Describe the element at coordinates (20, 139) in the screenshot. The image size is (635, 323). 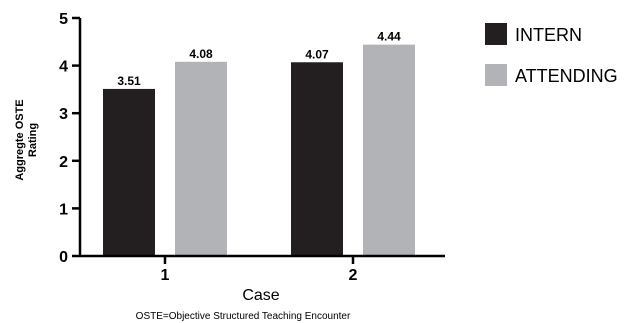
I see `y-axis-title-line1: Aggregte OSTE` at that location.